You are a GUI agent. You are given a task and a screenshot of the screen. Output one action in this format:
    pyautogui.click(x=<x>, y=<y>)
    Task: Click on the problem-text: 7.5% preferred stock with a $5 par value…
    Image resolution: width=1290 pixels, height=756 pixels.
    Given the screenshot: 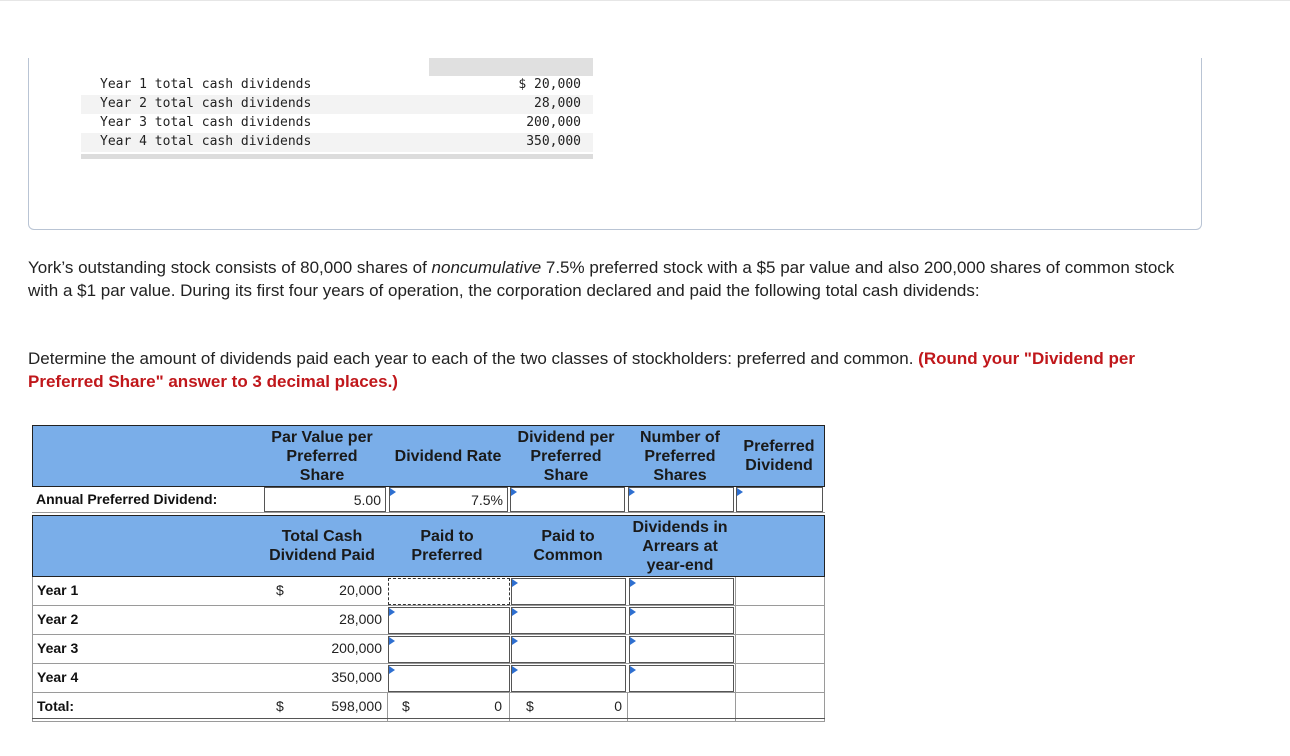 What is the action you would take?
    pyautogui.click(x=601, y=279)
    